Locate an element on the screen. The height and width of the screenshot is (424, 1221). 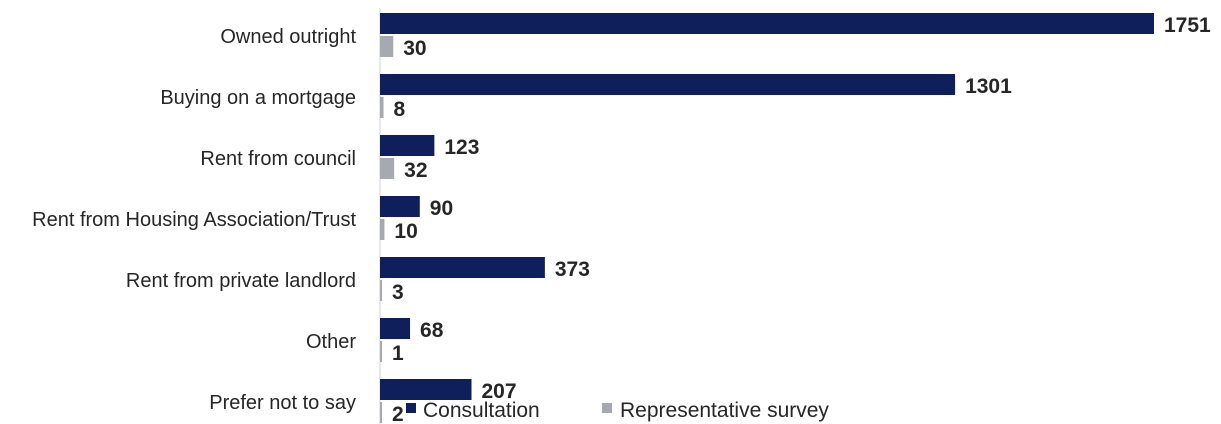
bar-representative-survey-rent-from-council is located at coordinates (387, 168).